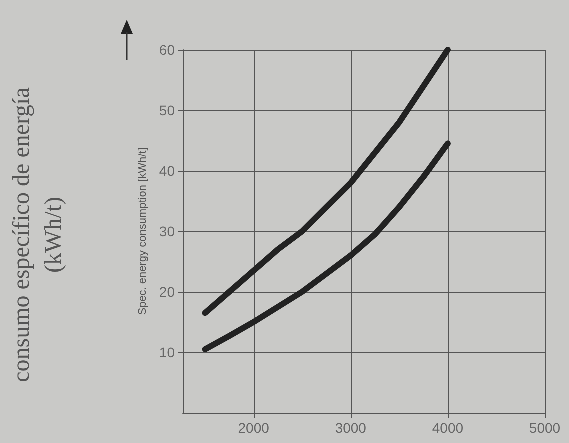 This screenshot has width=569, height=443. Describe the element at coordinates (143, 232) in the screenshot. I see `y-axis-title: Spec. energy consumption [kWh/t]` at that location.